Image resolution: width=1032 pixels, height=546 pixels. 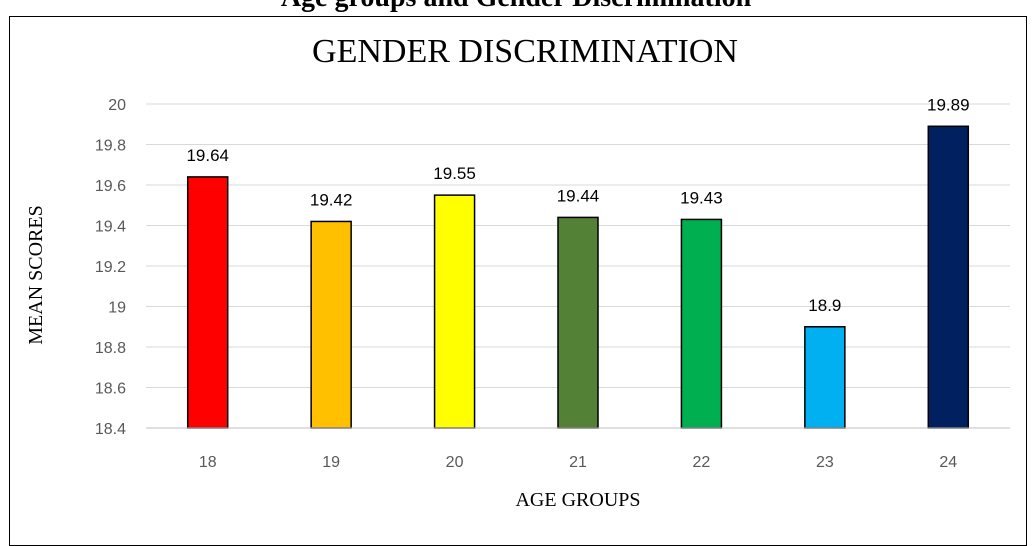 I want to click on data-label-24: 19.89, so click(x=948, y=104).